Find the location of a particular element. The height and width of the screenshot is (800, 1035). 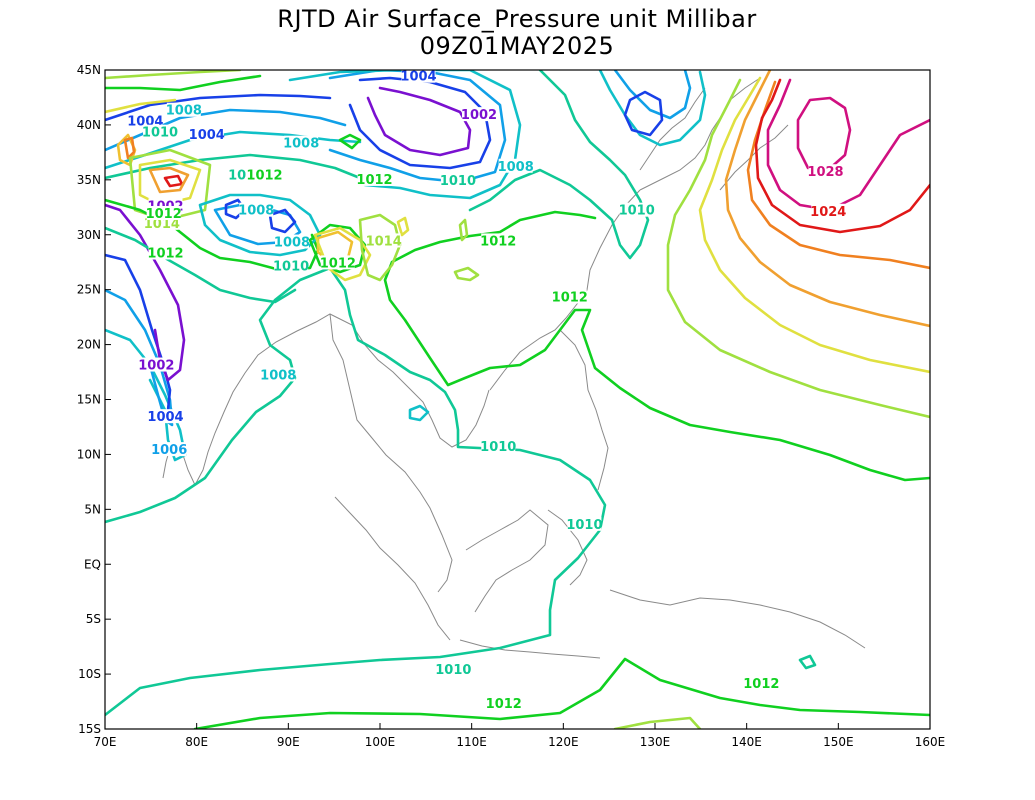

contour-label: 1028 is located at coordinates (825, 172).